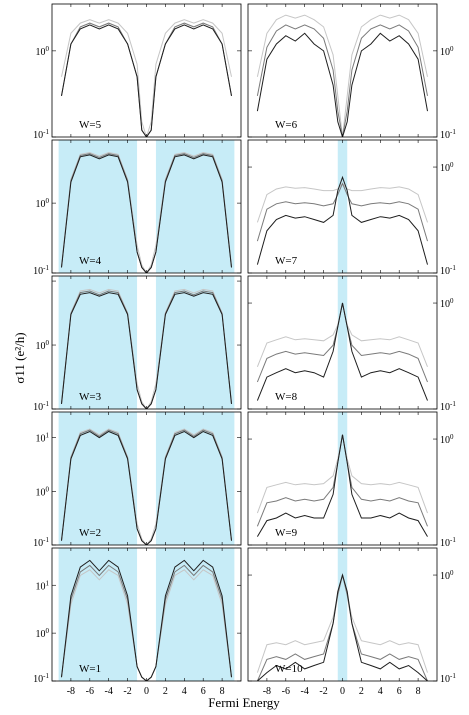 The height and width of the screenshot is (715, 469). I want to click on panel-right-2: 10⁰ 10⁻¹ W=7, so click(351, 208).